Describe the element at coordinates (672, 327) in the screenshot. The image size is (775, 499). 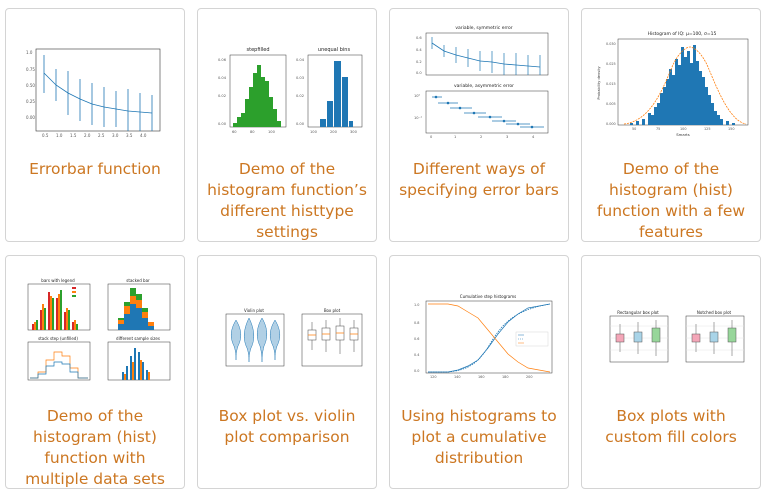
I see `thumbnail-colored-boxplots: Rectangular box plot Notched box plot` at that location.